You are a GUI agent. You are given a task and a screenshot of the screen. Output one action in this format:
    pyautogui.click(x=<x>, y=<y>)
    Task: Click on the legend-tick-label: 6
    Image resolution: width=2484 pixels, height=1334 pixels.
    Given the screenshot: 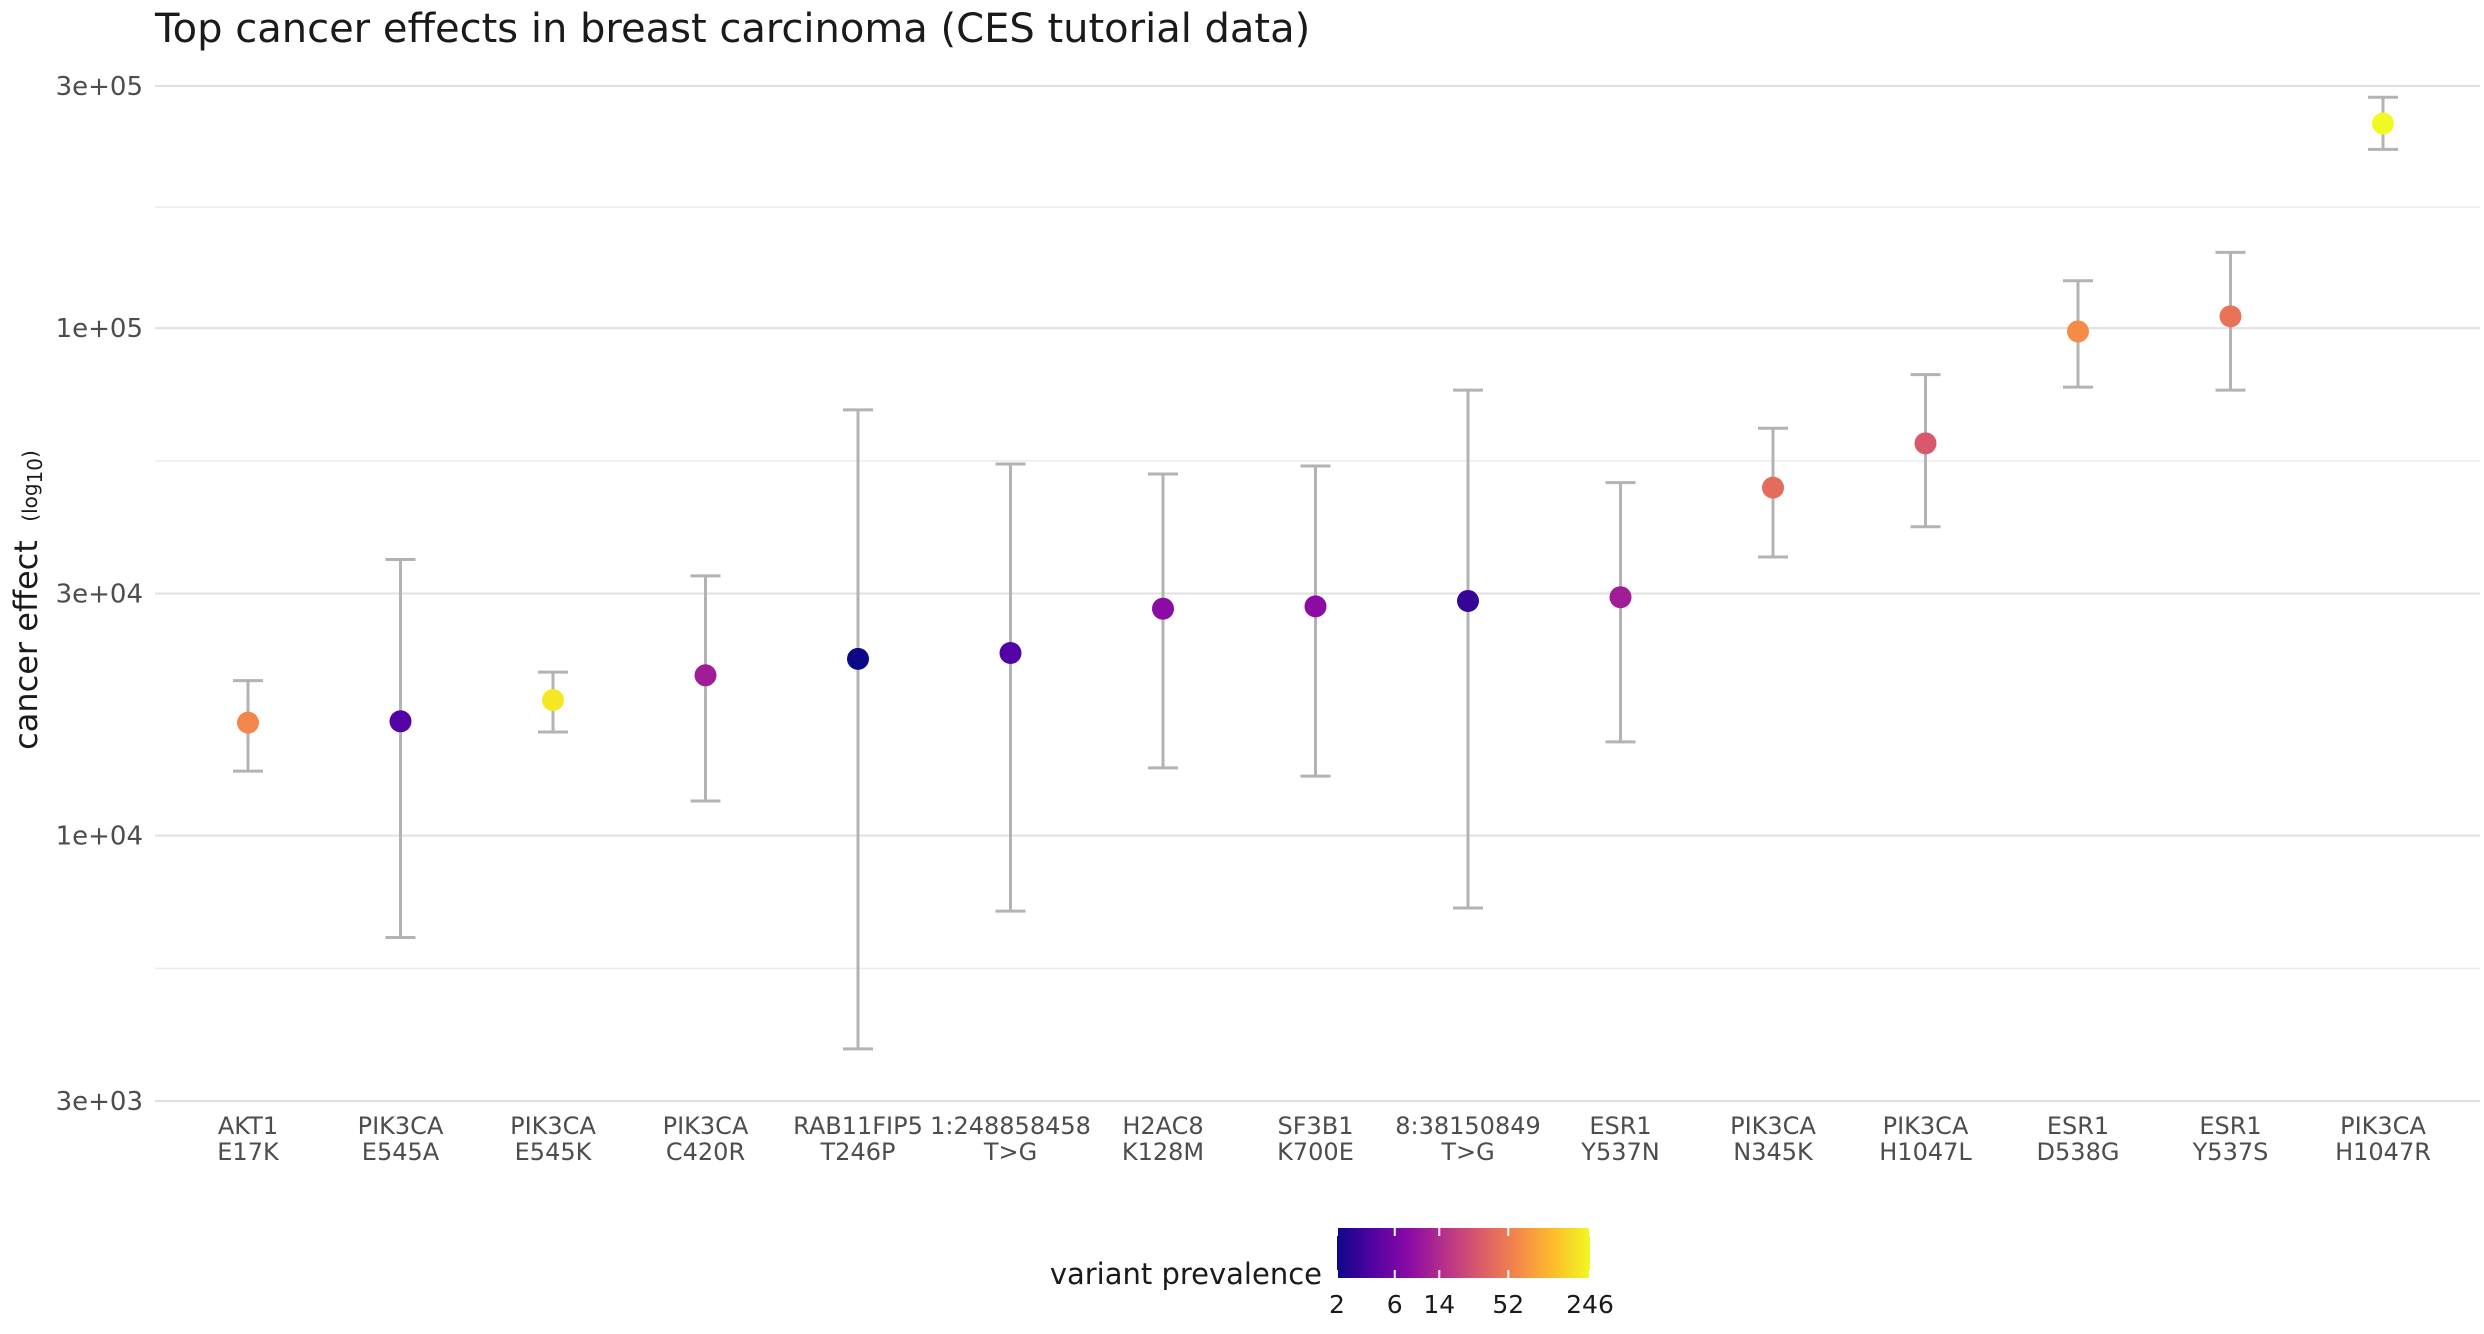 What is the action you would take?
    pyautogui.click(x=1395, y=1304)
    